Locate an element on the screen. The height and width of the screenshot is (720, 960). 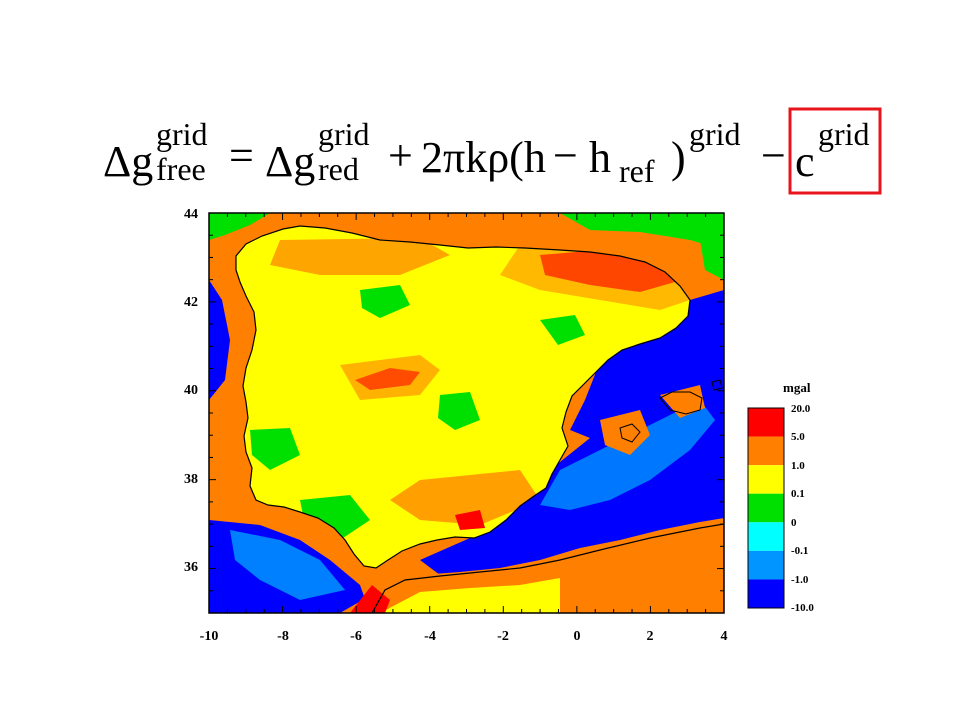
duero-green is located at coordinates (385, 301).